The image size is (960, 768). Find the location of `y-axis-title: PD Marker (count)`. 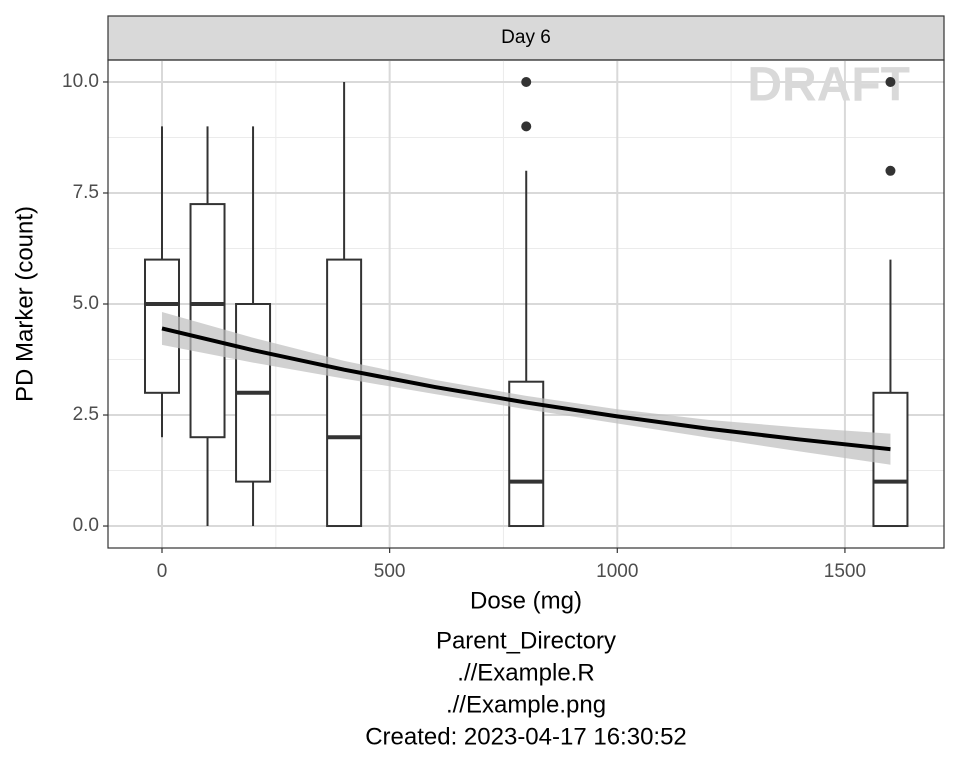

y-axis-title: PD Marker (count) is located at coordinates (24, 304).